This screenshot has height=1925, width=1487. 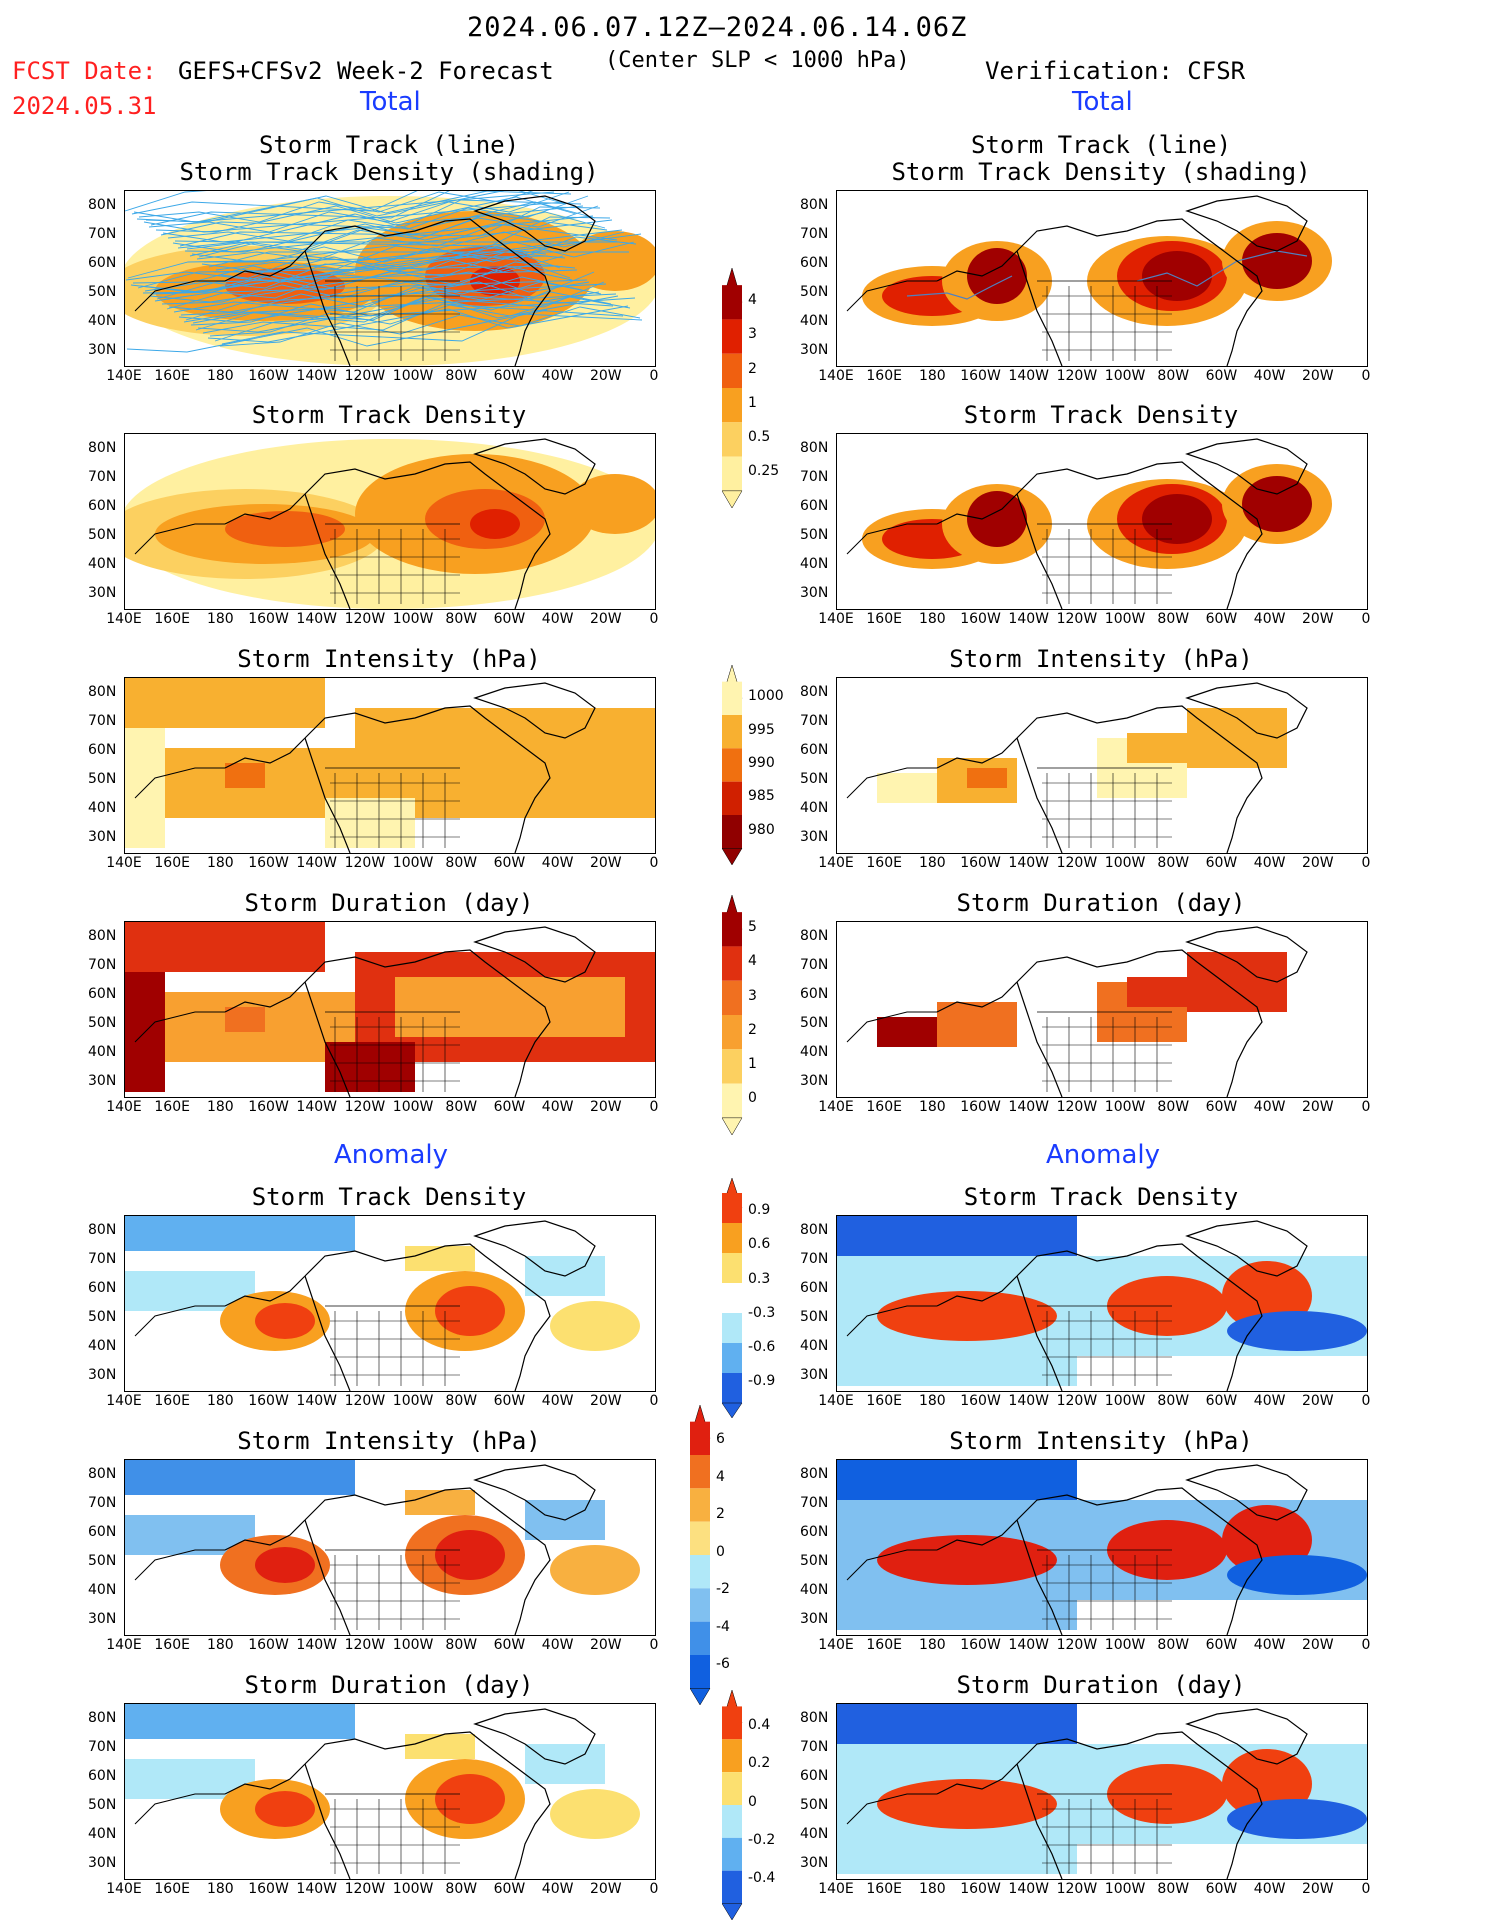 I want to click on colorbar-label: 5, so click(x=752, y=927).